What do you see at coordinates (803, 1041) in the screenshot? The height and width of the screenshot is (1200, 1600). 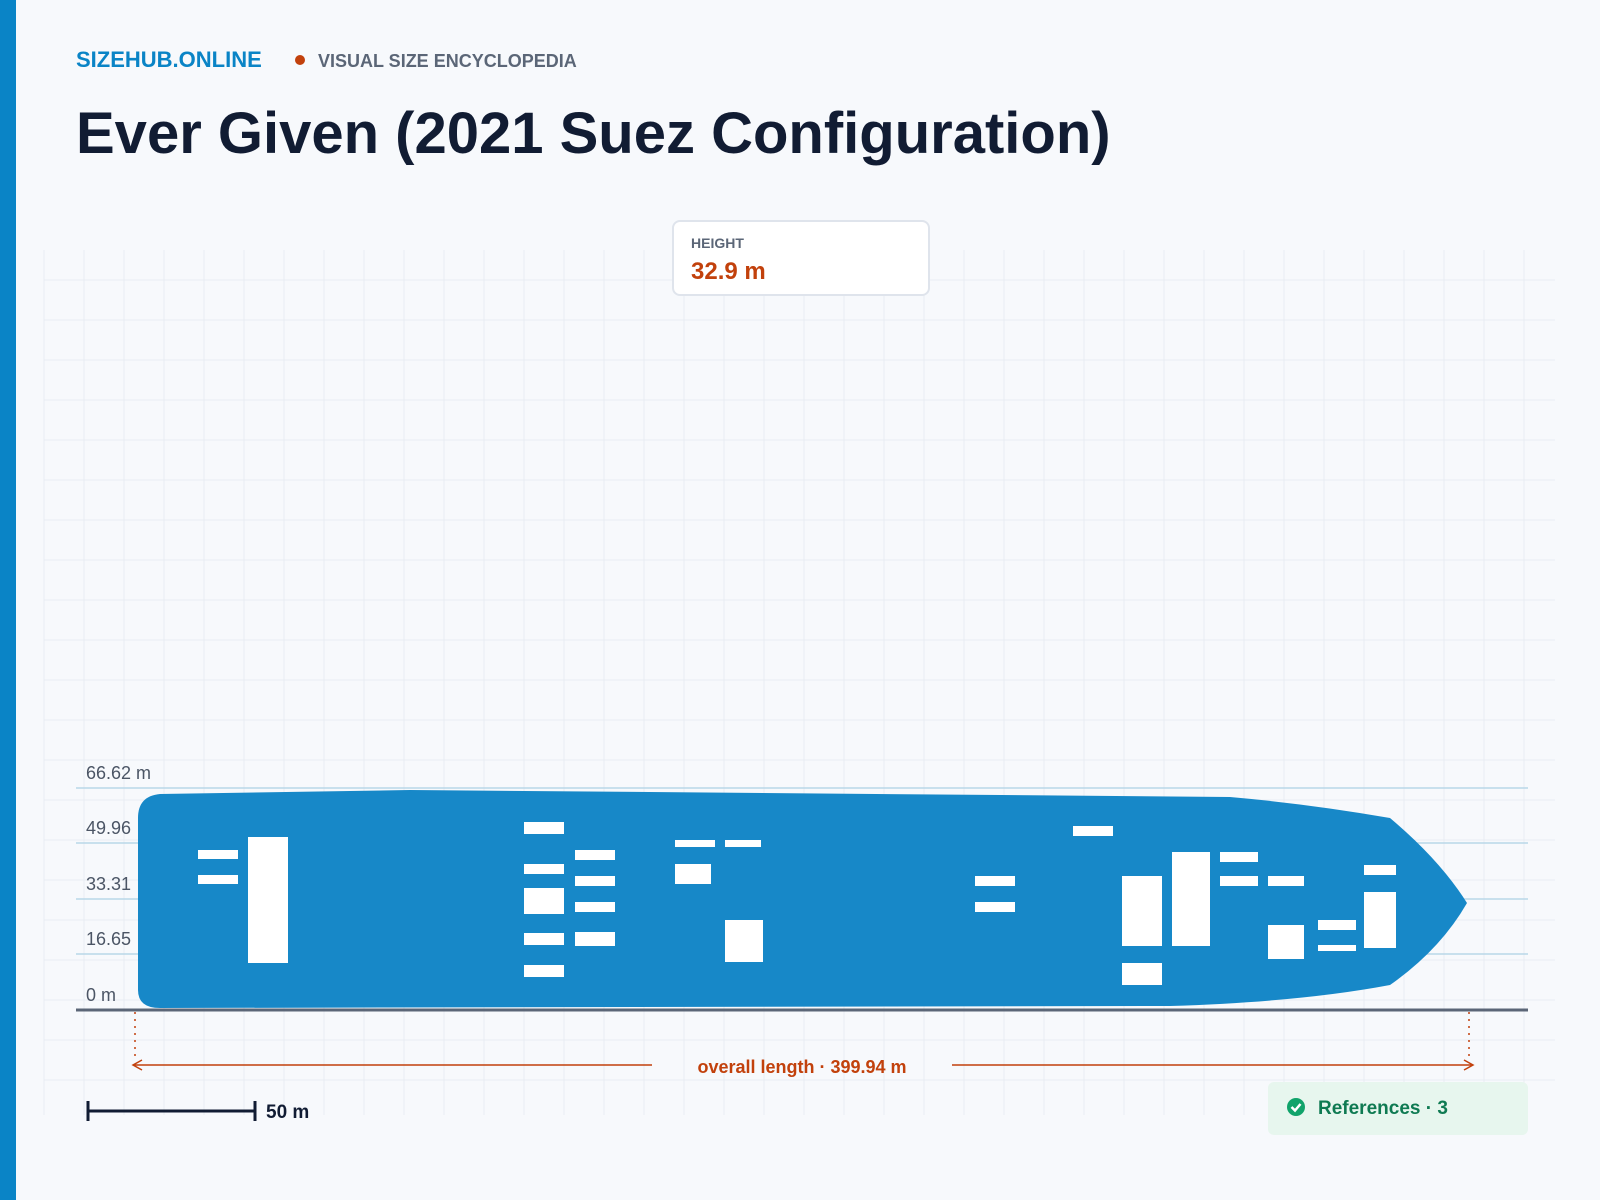 I see `length-dimension` at bounding box center [803, 1041].